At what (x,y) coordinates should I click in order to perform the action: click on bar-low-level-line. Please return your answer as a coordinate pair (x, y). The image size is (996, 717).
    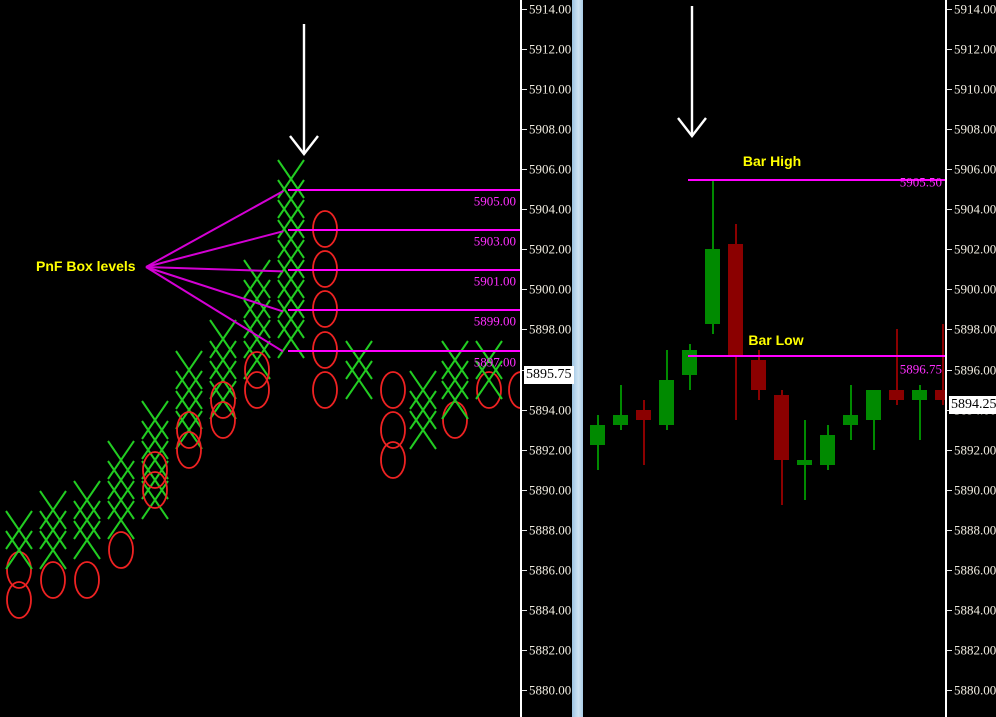
    Looking at the image, I should click on (816, 355).